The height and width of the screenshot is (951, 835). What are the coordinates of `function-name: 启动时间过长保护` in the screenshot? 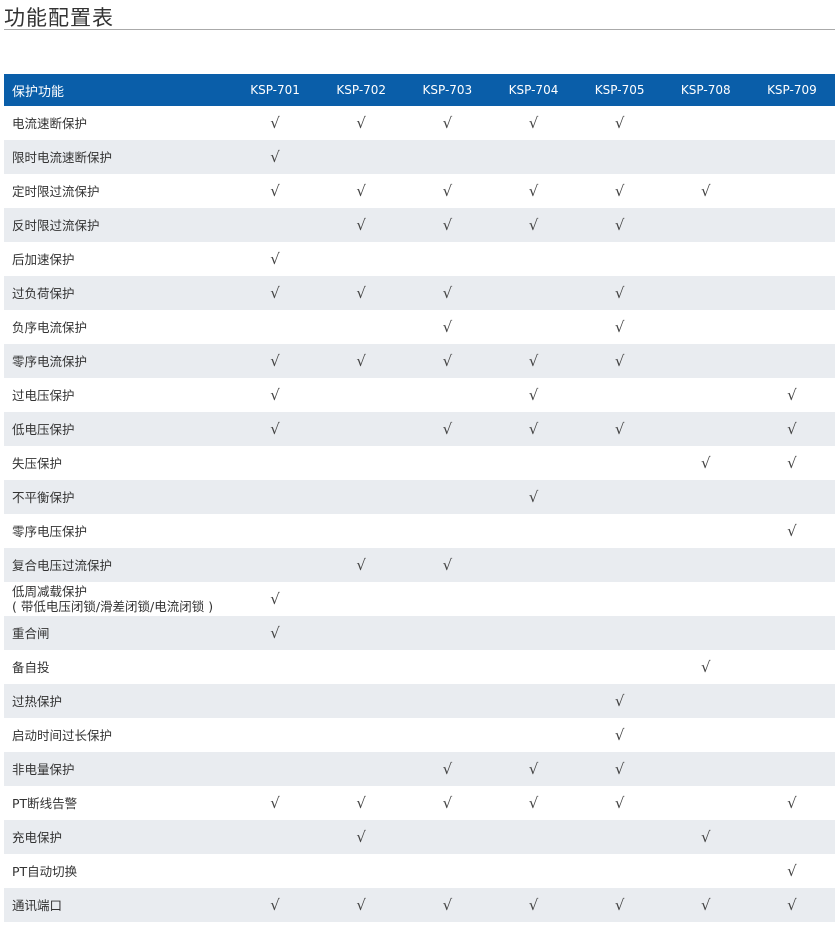 It's located at (118, 735).